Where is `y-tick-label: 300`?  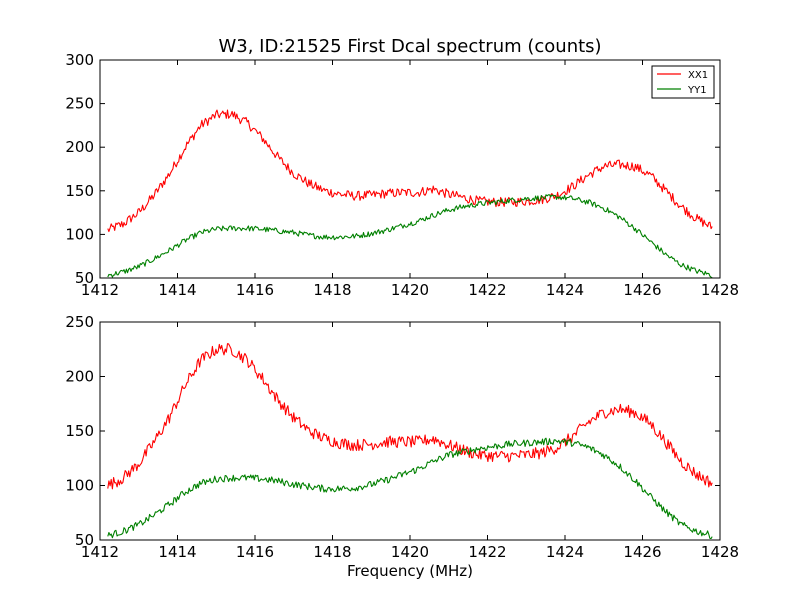
y-tick-label: 300 is located at coordinates (79, 60).